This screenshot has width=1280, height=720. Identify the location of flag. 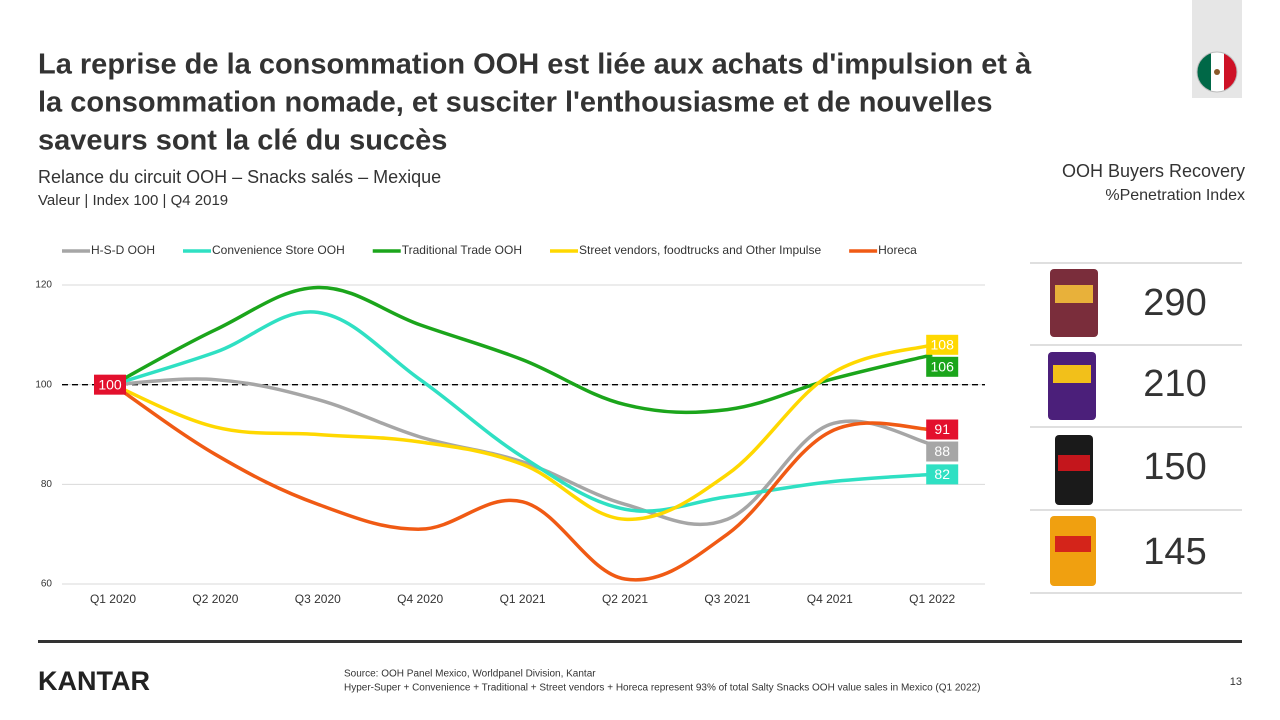
(1217, 72).